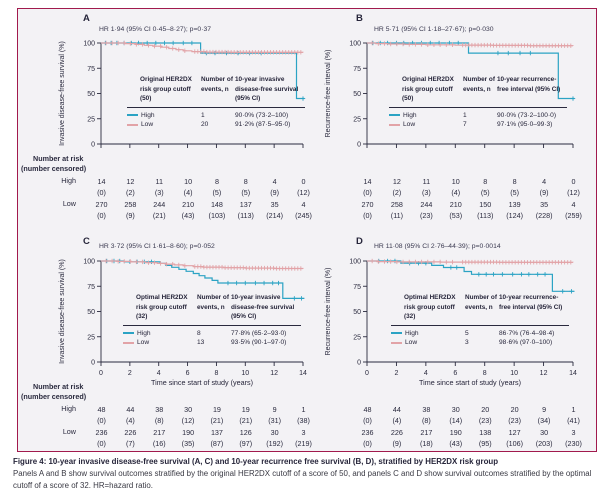 This screenshot has width=609, height=499. Describe the element at coordinates (54, 168) in the screenshot. I see `risk-table-subtitle: (number censored)` at that location.